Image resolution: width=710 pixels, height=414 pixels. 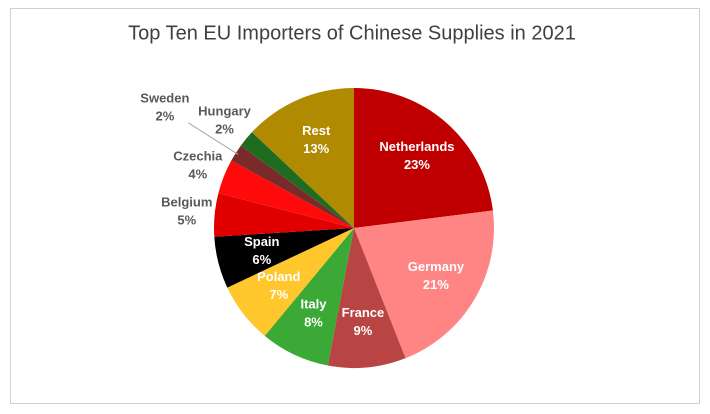 What do you see at coordinates (363, 312) in the screenshot?
I see `slice-label-name: France` at bounding box center [363, 312].